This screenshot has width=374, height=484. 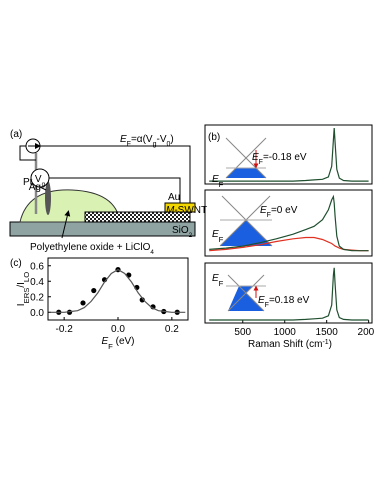 What do you see at coordinates (214, 137) in the screenshot?
I see `panel-label: (b)` at bounding box center [214, 137].